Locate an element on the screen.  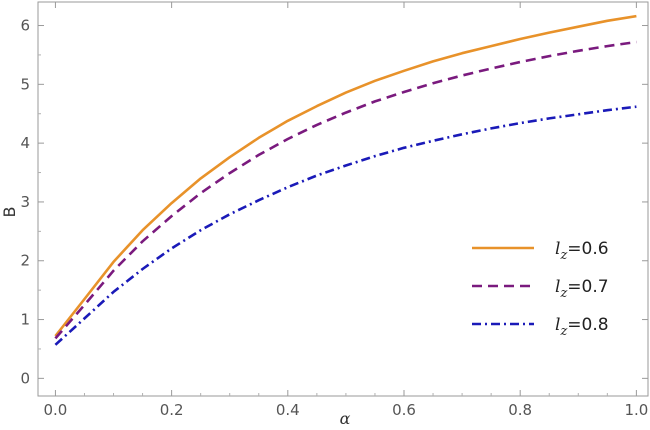
y-tick-label: 3 is located at coordinates (25, 202).